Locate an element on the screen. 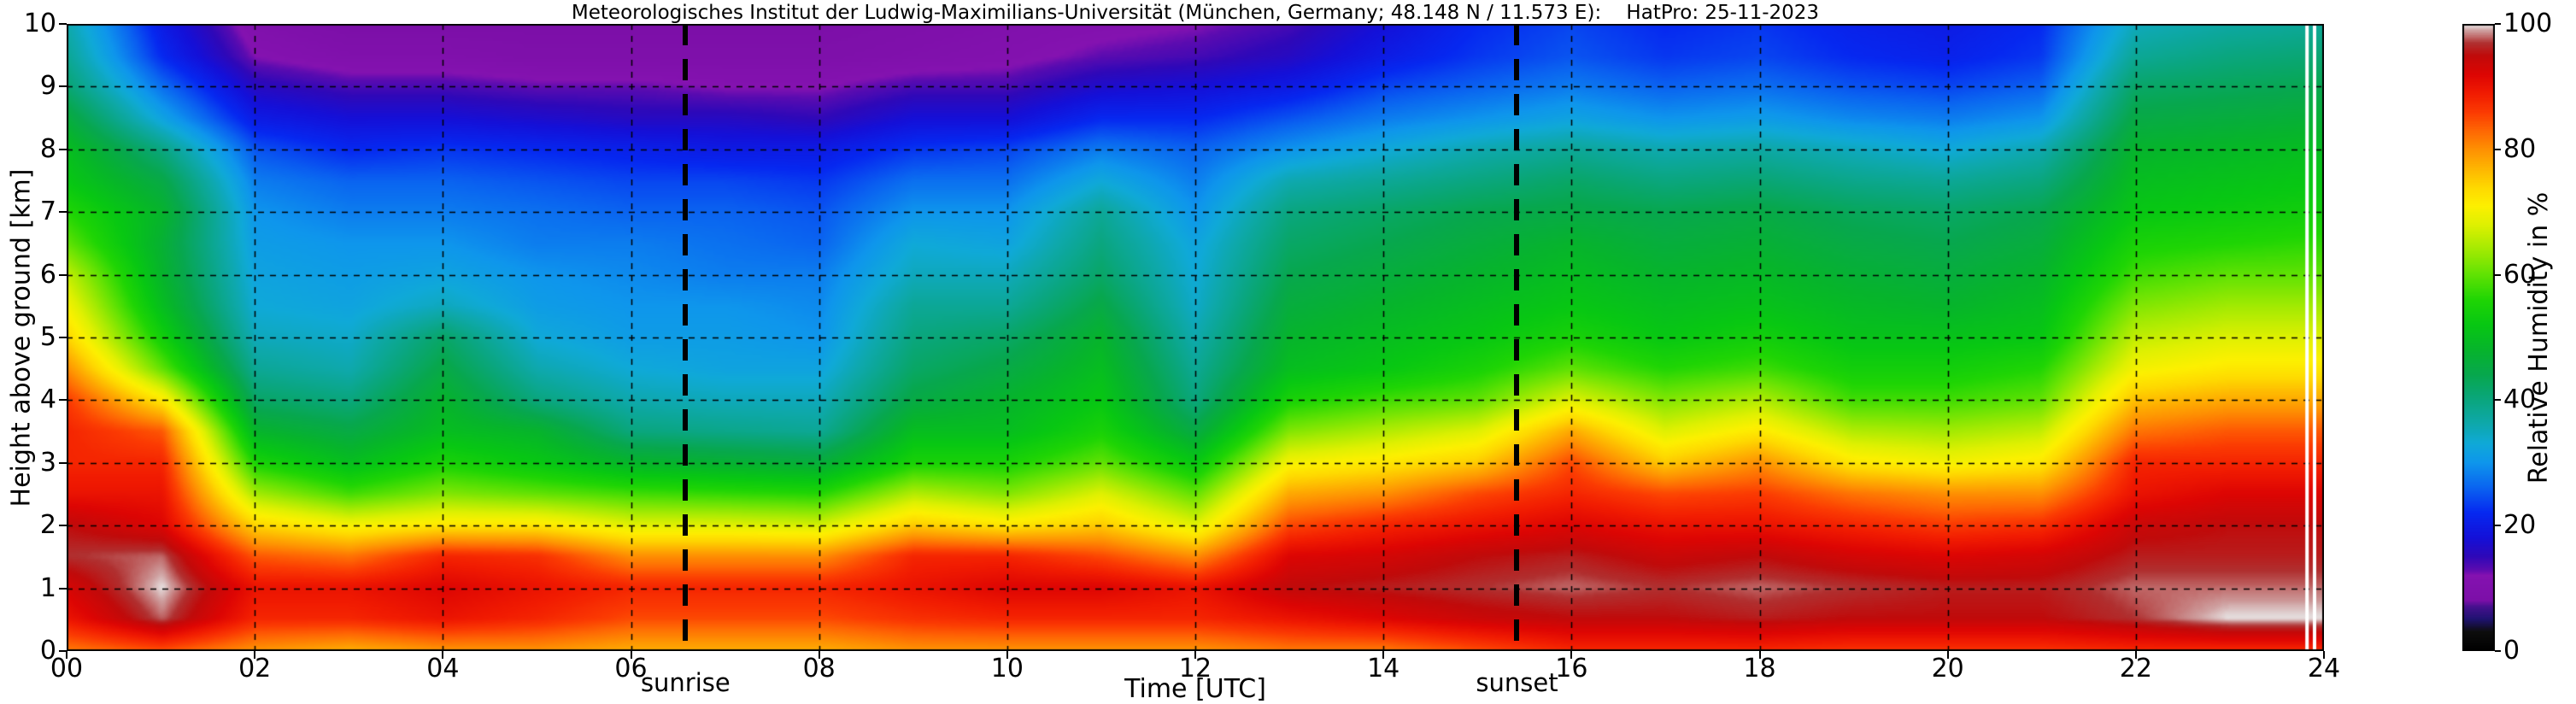 The height and width of the screenshot is (704, 2576). y-tick-label: 7 is located at coordinates (47, 212).